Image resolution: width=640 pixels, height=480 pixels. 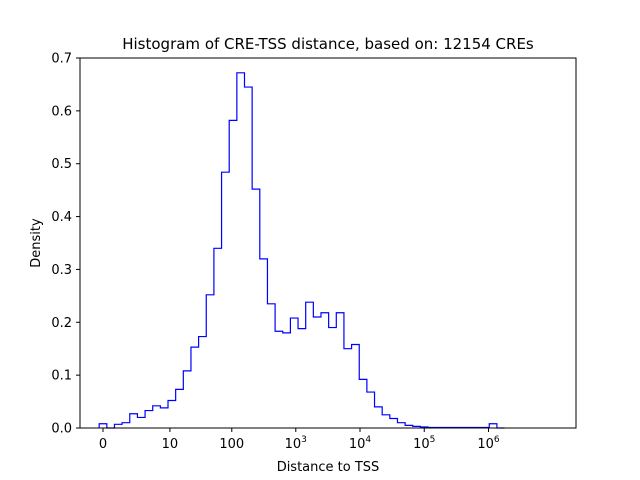 I want to click on x-tick-label: 10⁵, so click(x=424, y=443).